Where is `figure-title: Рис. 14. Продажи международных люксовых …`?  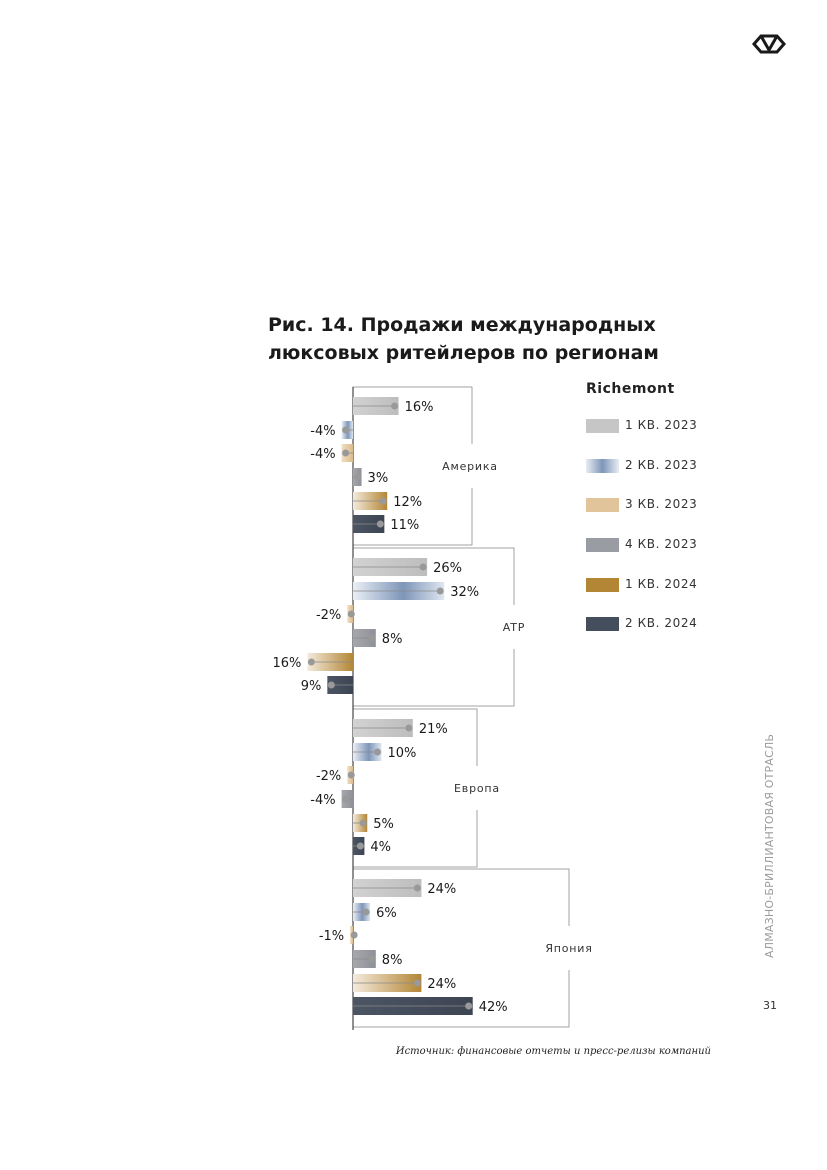
figure-title: Рис. 14. Продажи международных люксовых … is located at coordinates (478, 339).